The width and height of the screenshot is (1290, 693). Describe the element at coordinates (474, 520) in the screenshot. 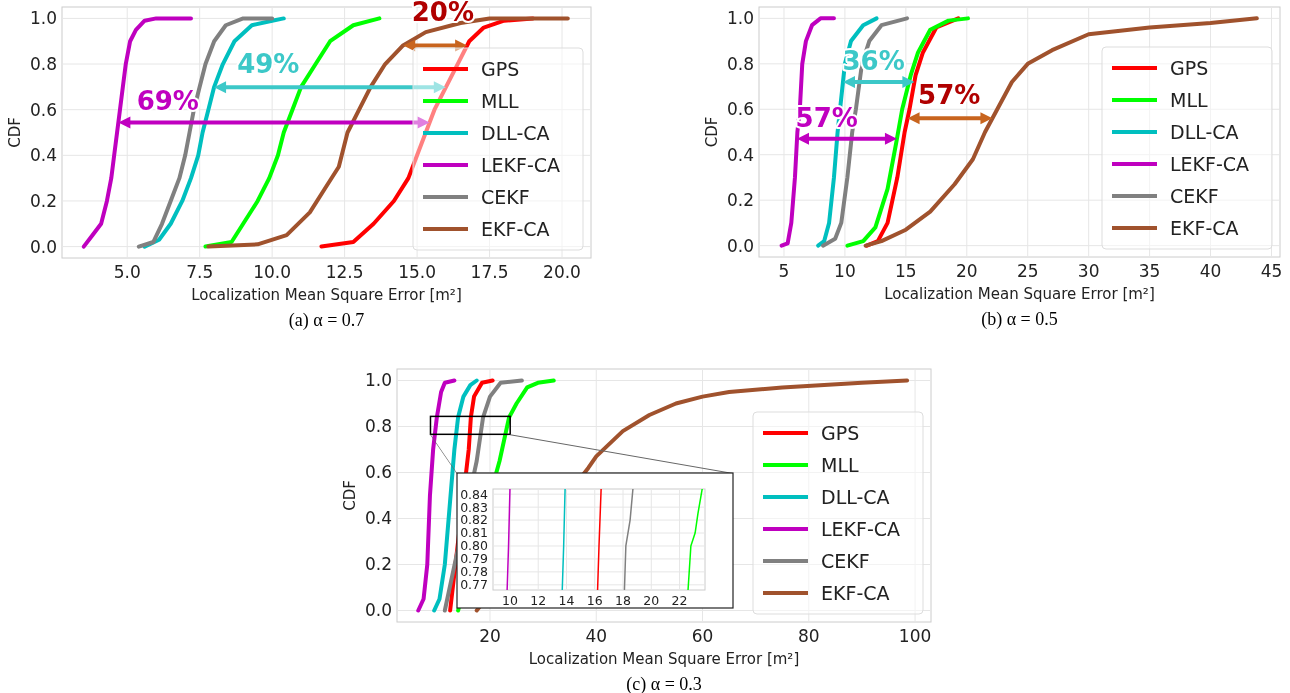

I see `y-tick-label: 0.82` at that location.